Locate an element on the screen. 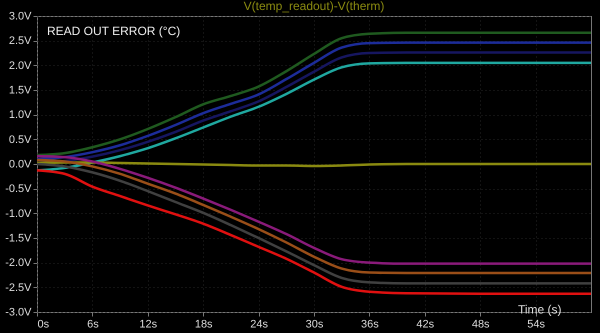 The height and width of the screenshot is (333, 600). x-tick-label: 0s is located at coordinates (44, 324).